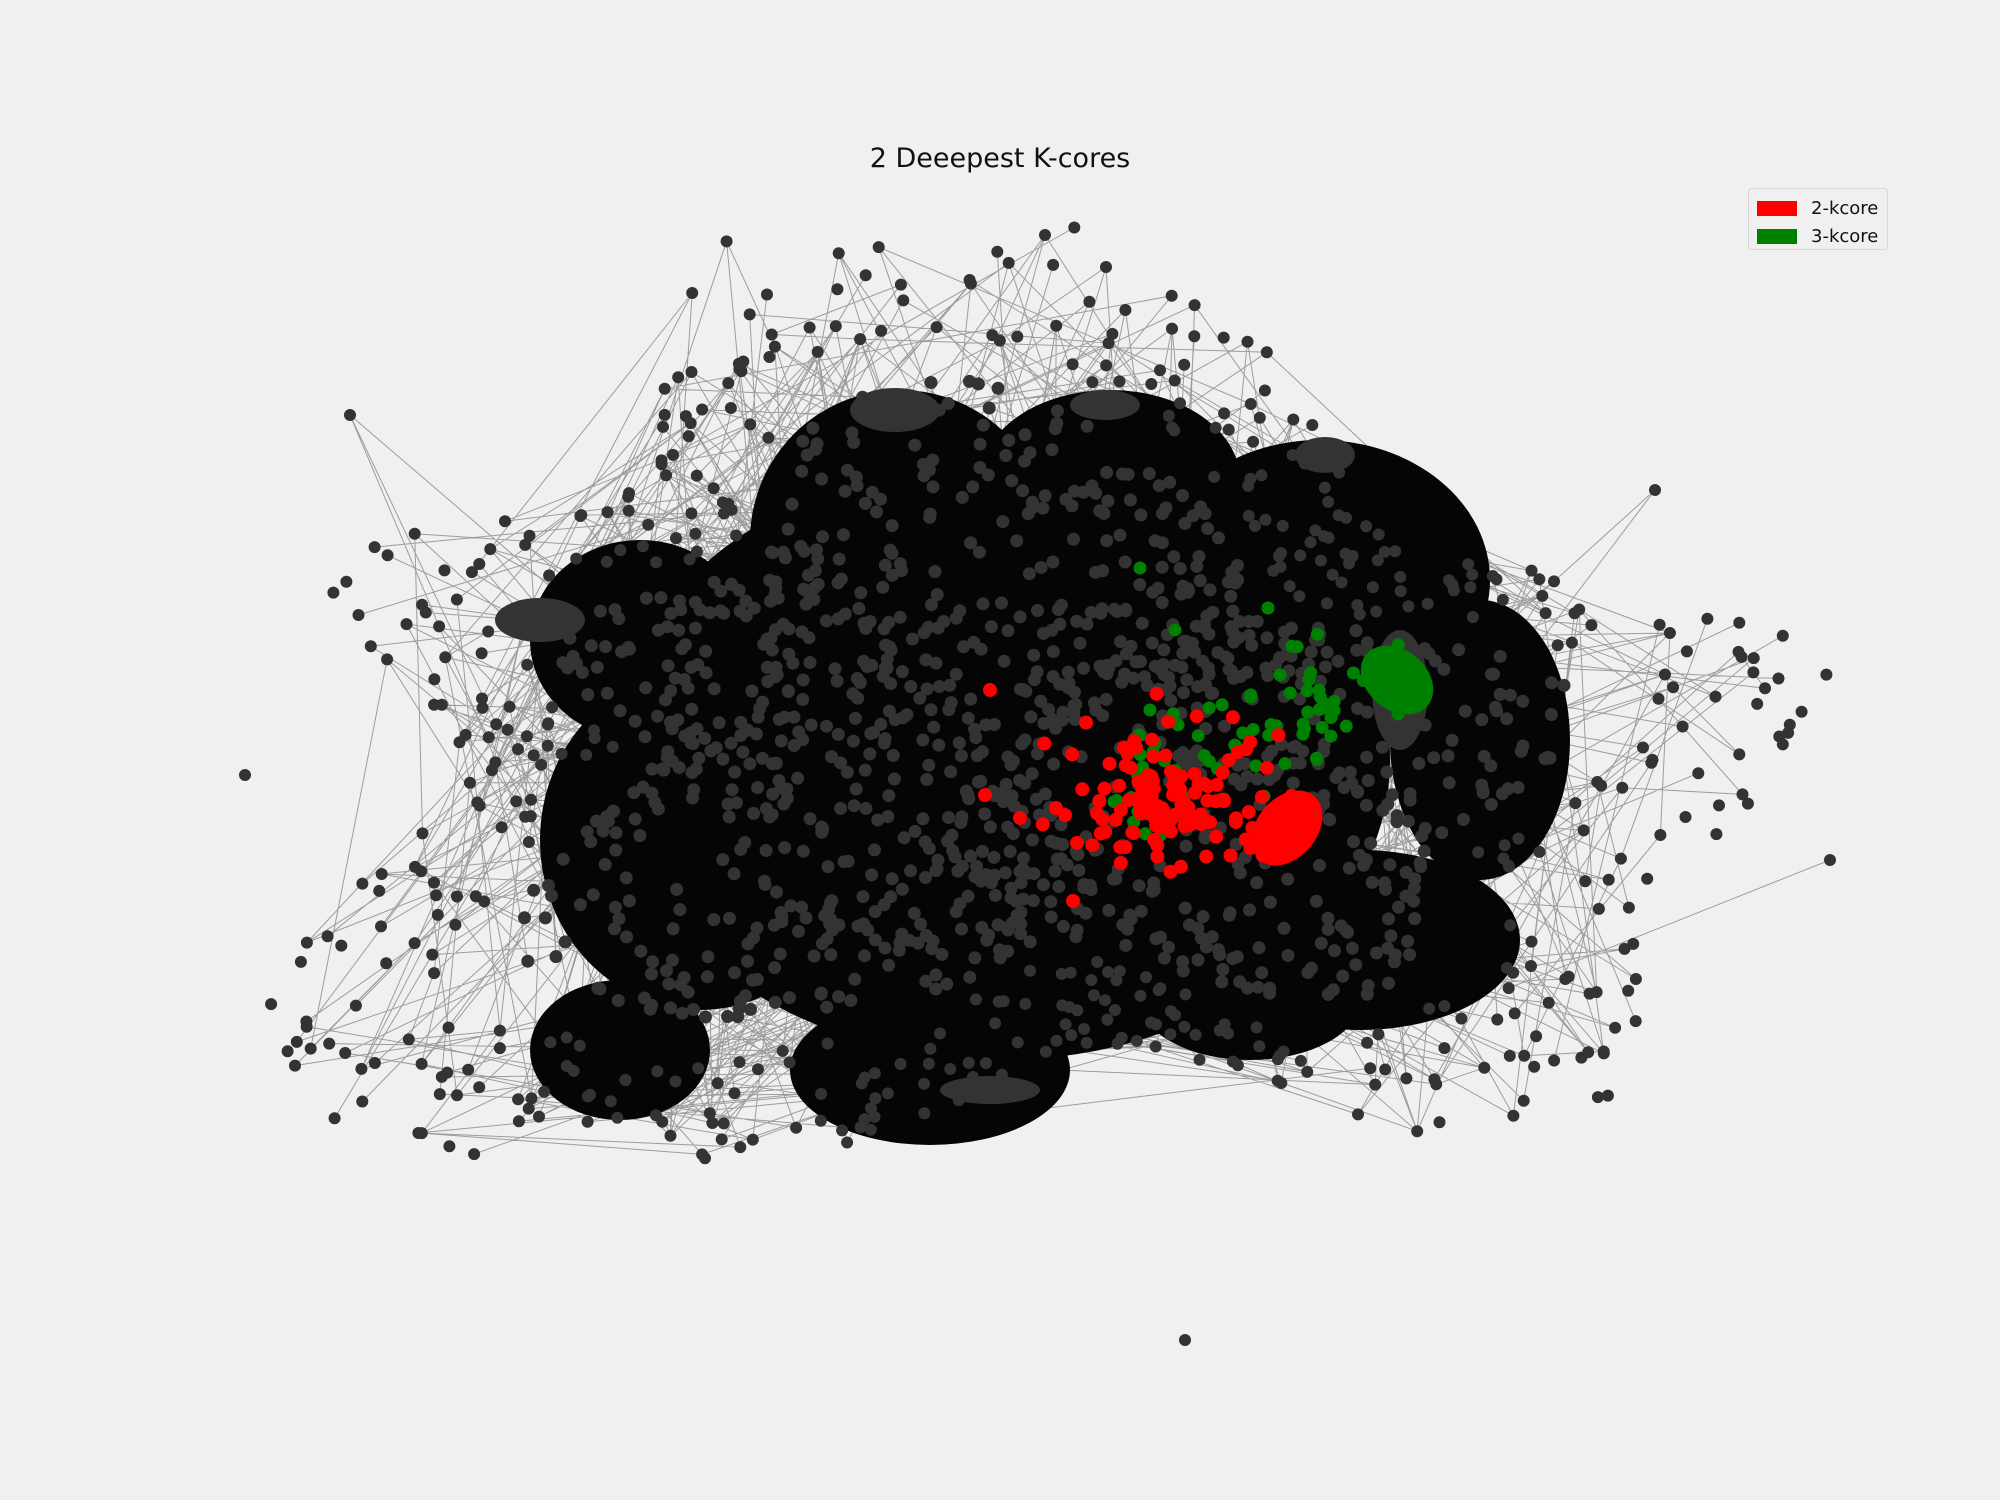  Describe the element at coordinates (1777, 236) in the screenshot. I see `legend-swatch-green` at that location.